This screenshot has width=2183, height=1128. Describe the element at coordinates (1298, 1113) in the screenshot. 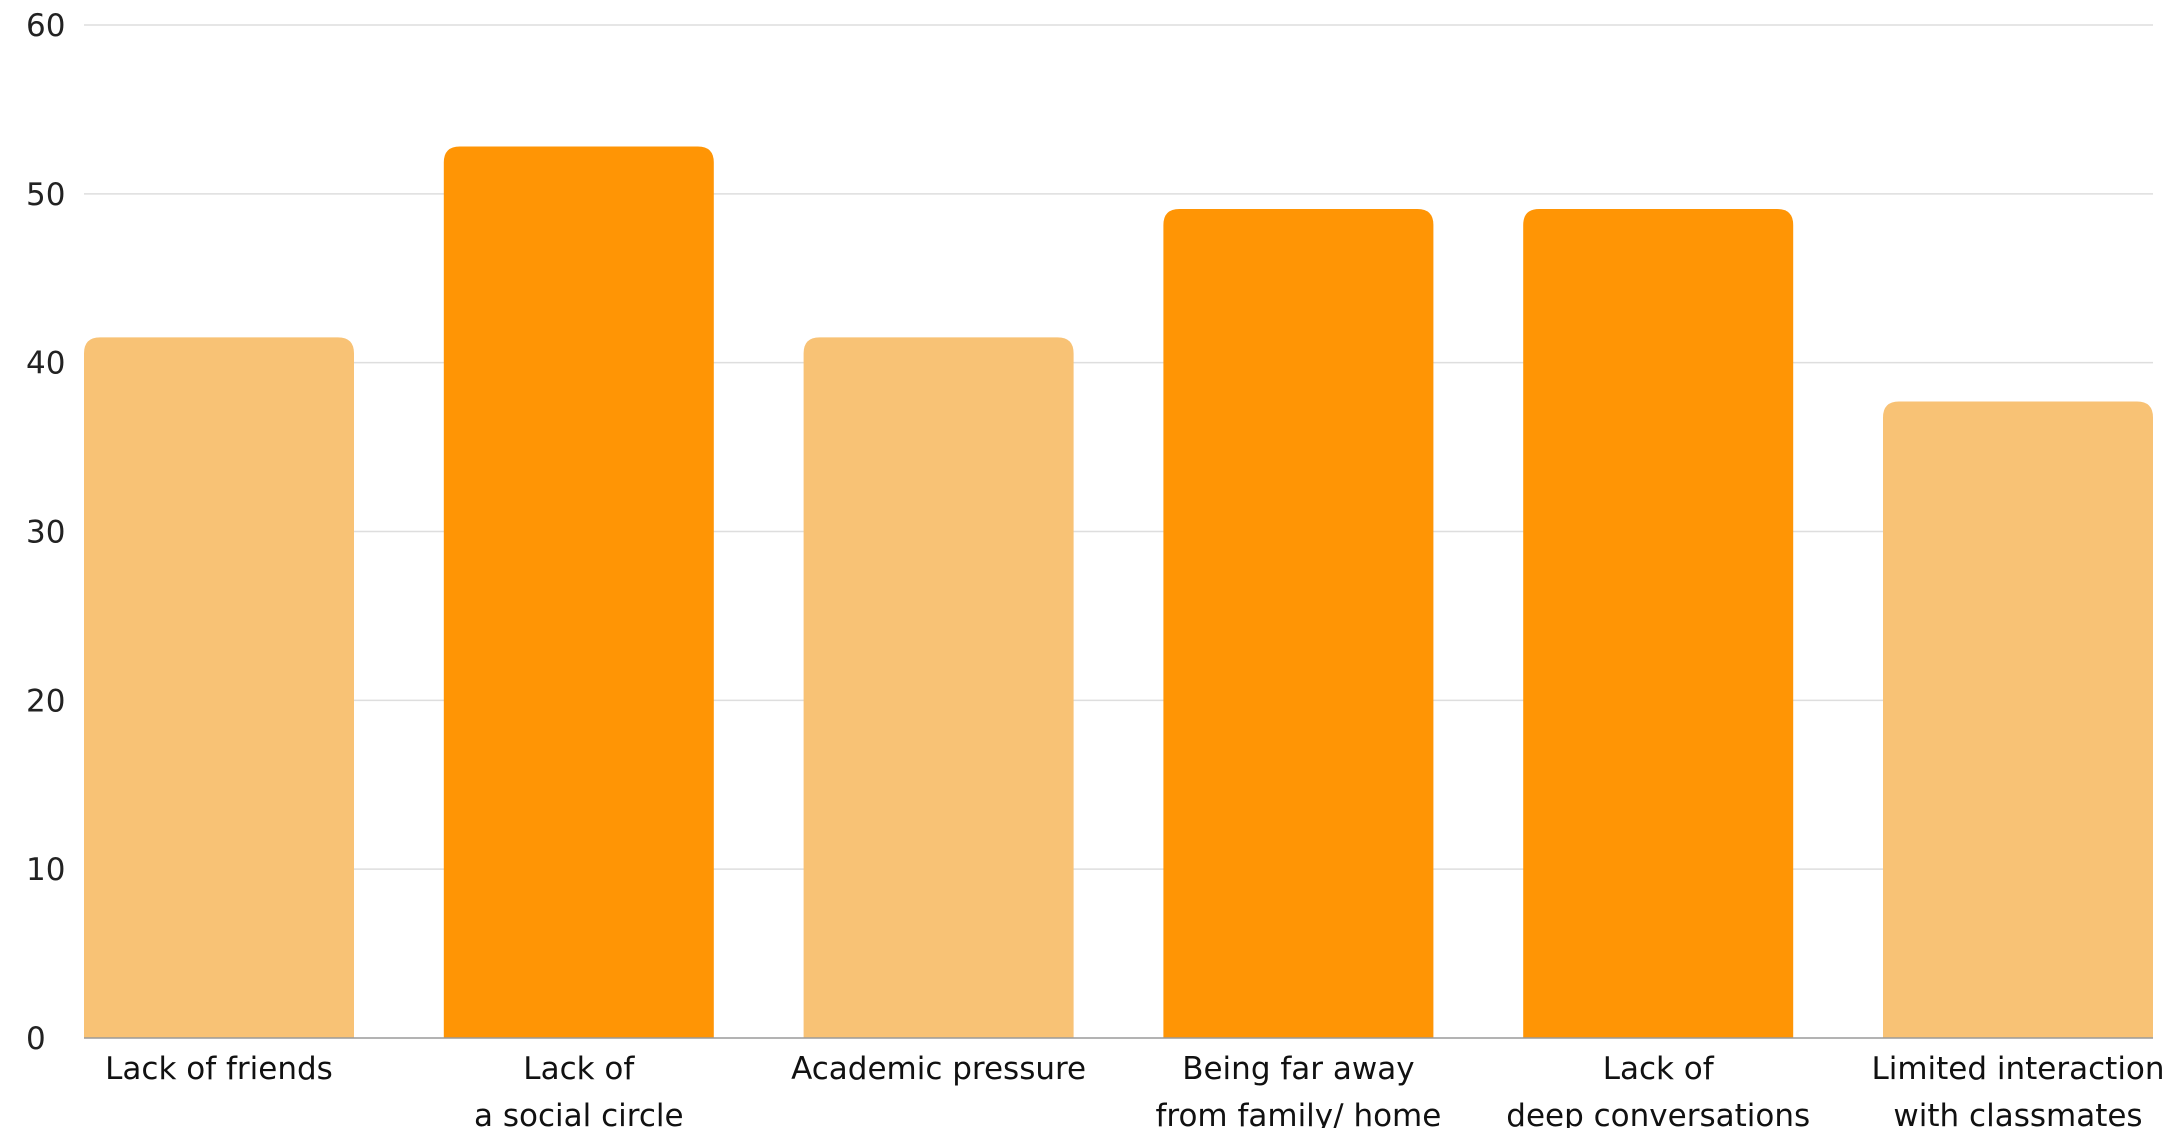

I see `x-category-label-line: from family/ home` at that location.